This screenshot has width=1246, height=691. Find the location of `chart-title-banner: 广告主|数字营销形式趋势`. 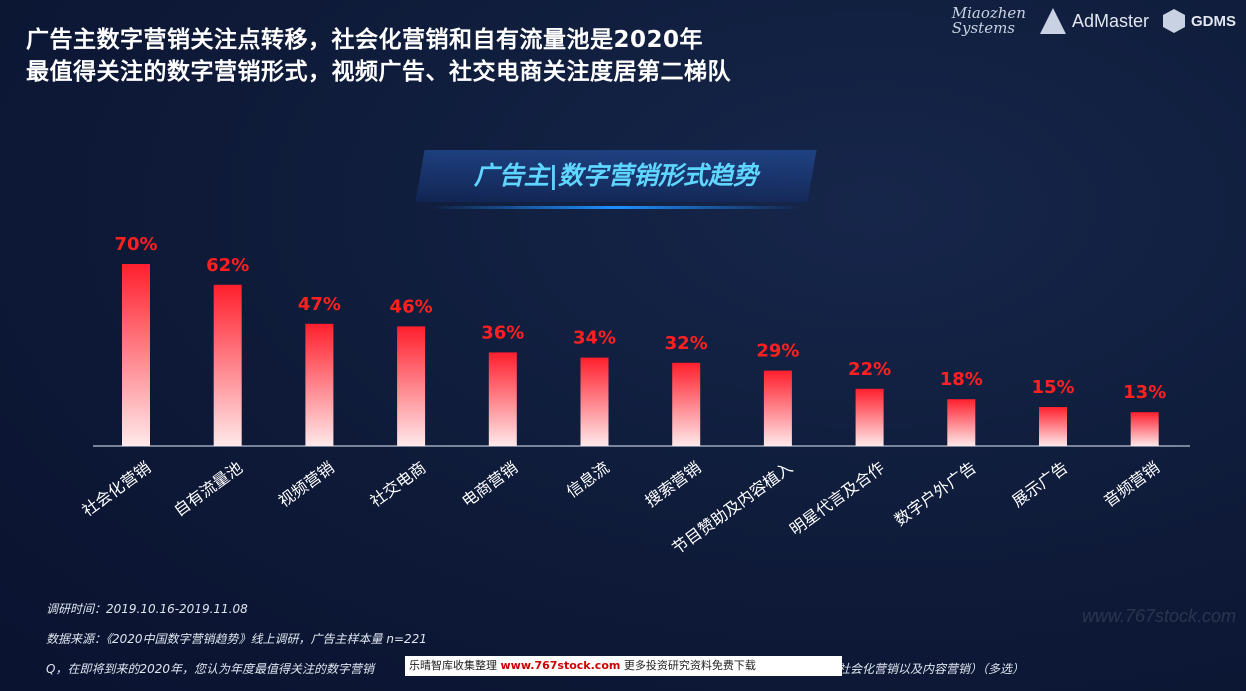

chart-title-banner: 广告主|数字营销形式趋势 is located at coordinates (616, 179).